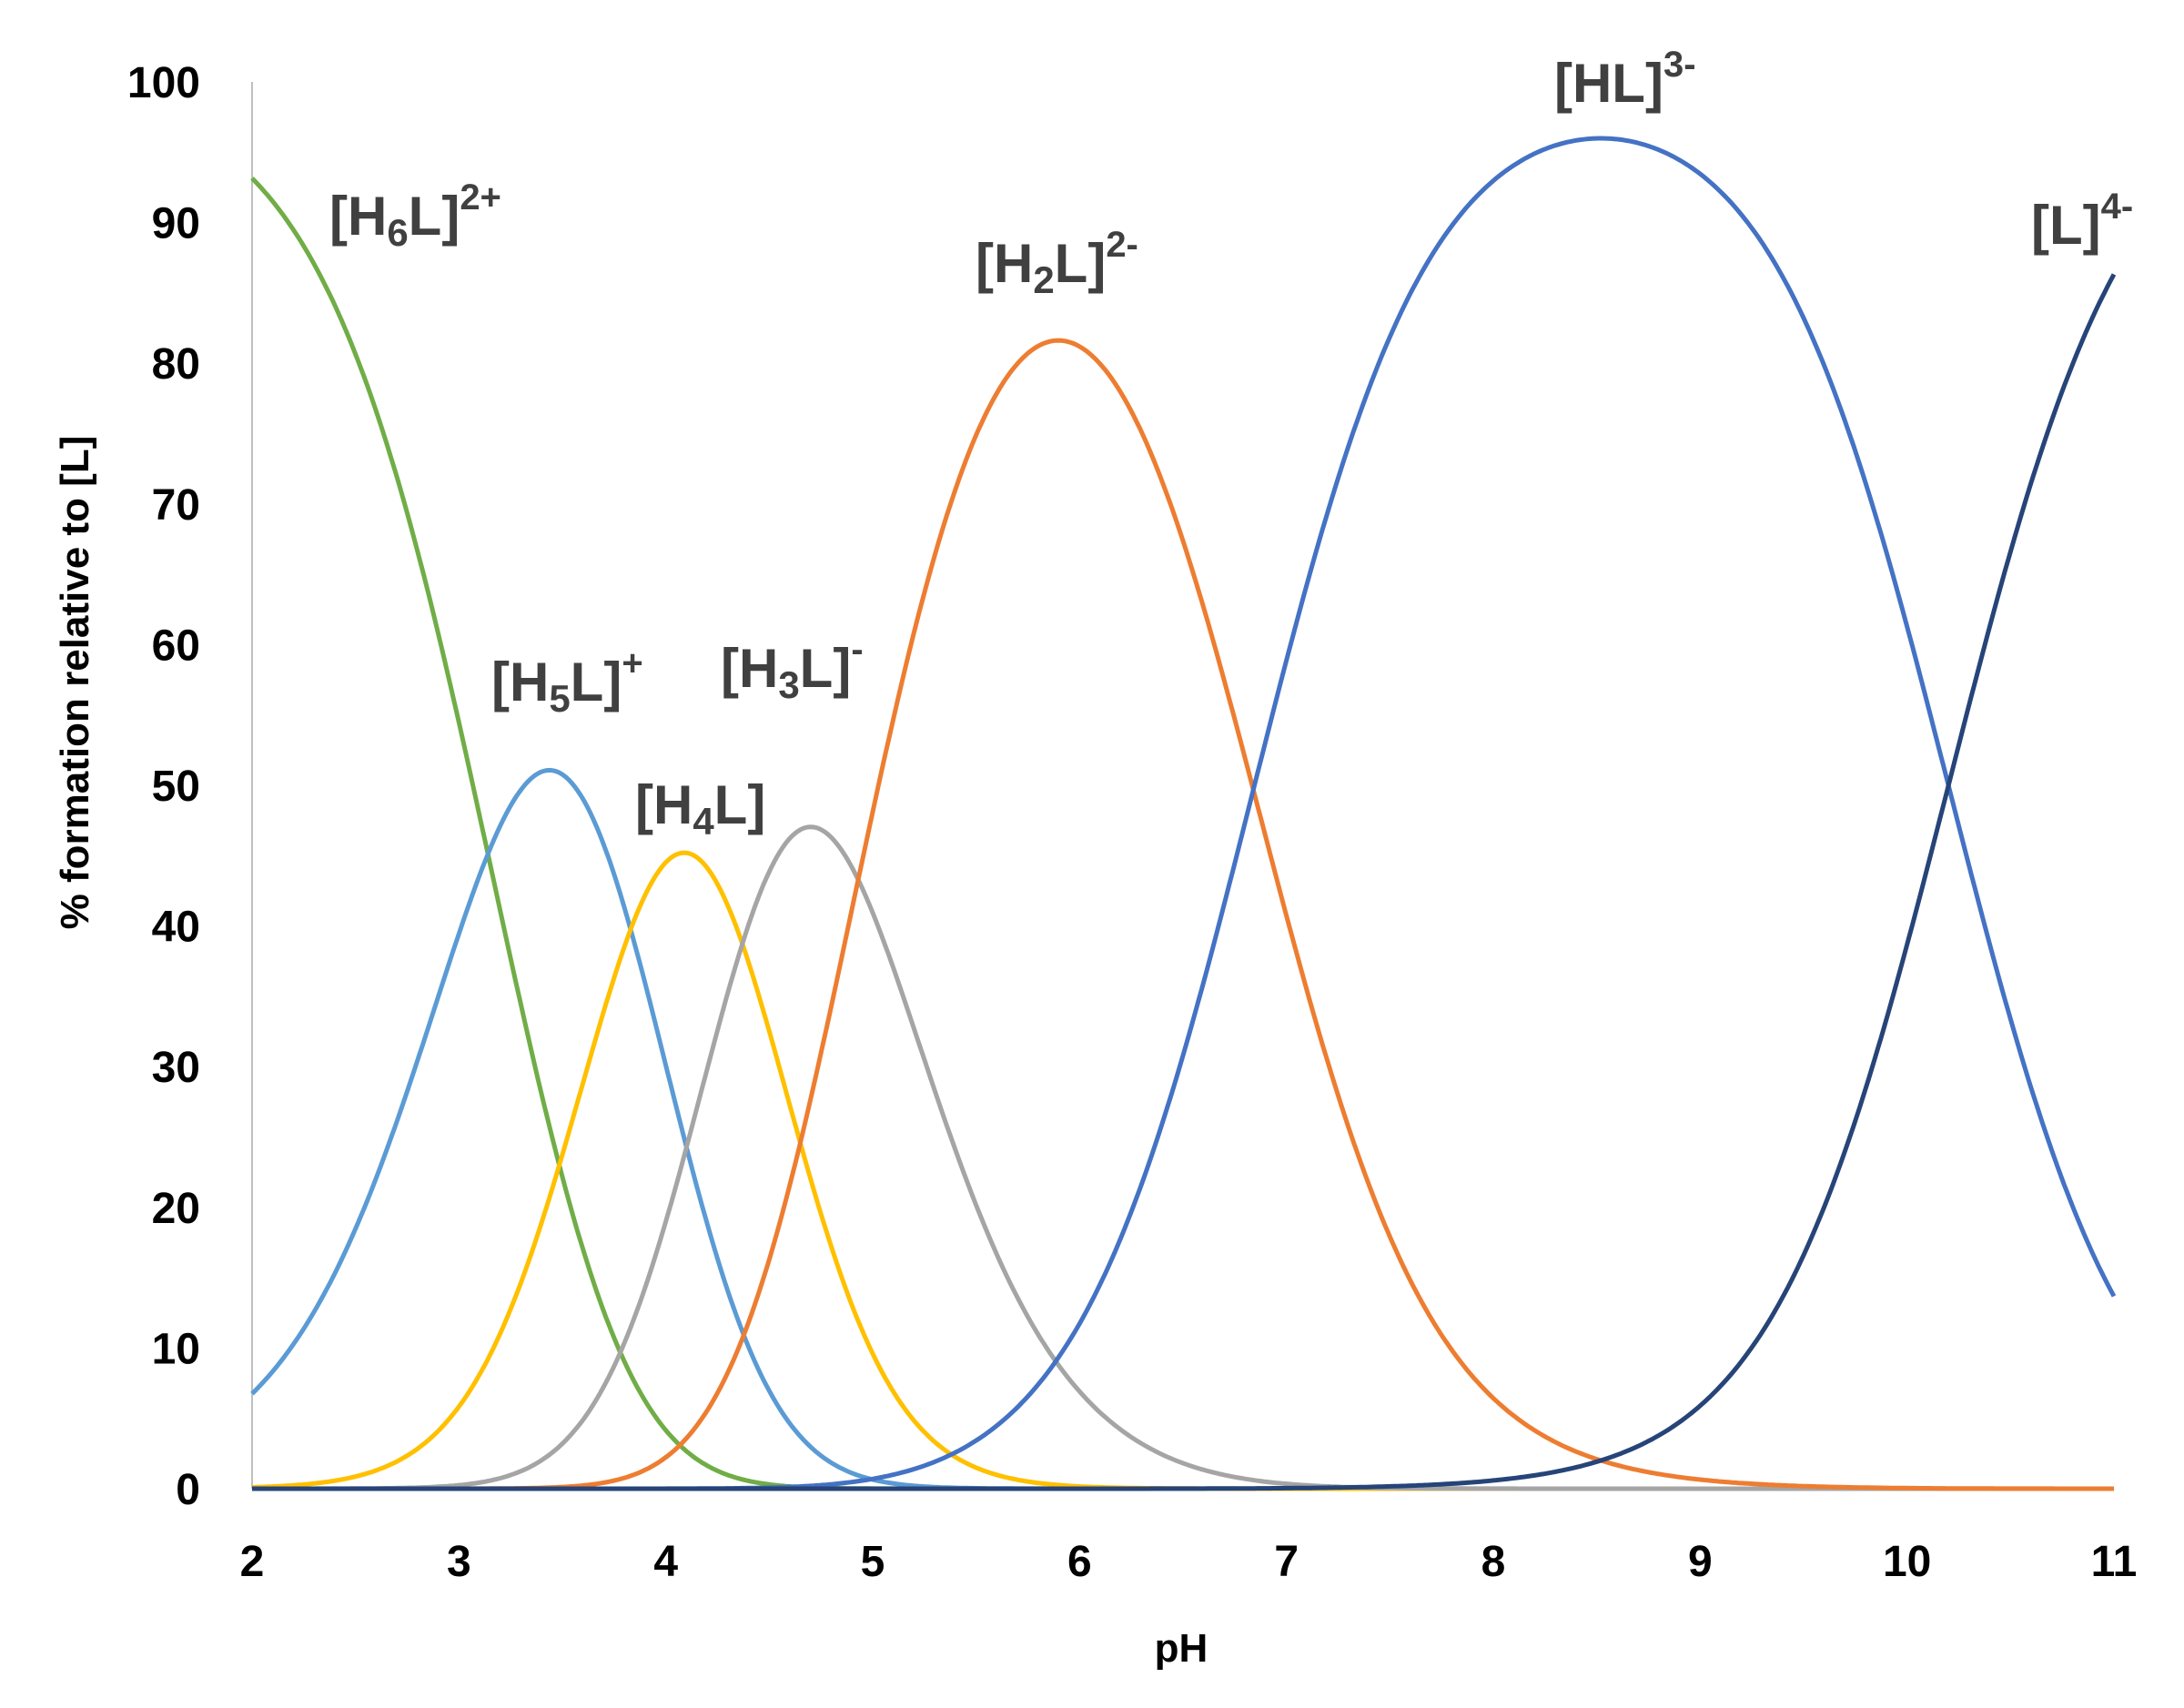 The image size is (2184, 1708). What do you see at coordinates (75, 683) in the screenshot?
I see `y-axis-title: % formation relative to [L]` at bounding box center [75, 683].